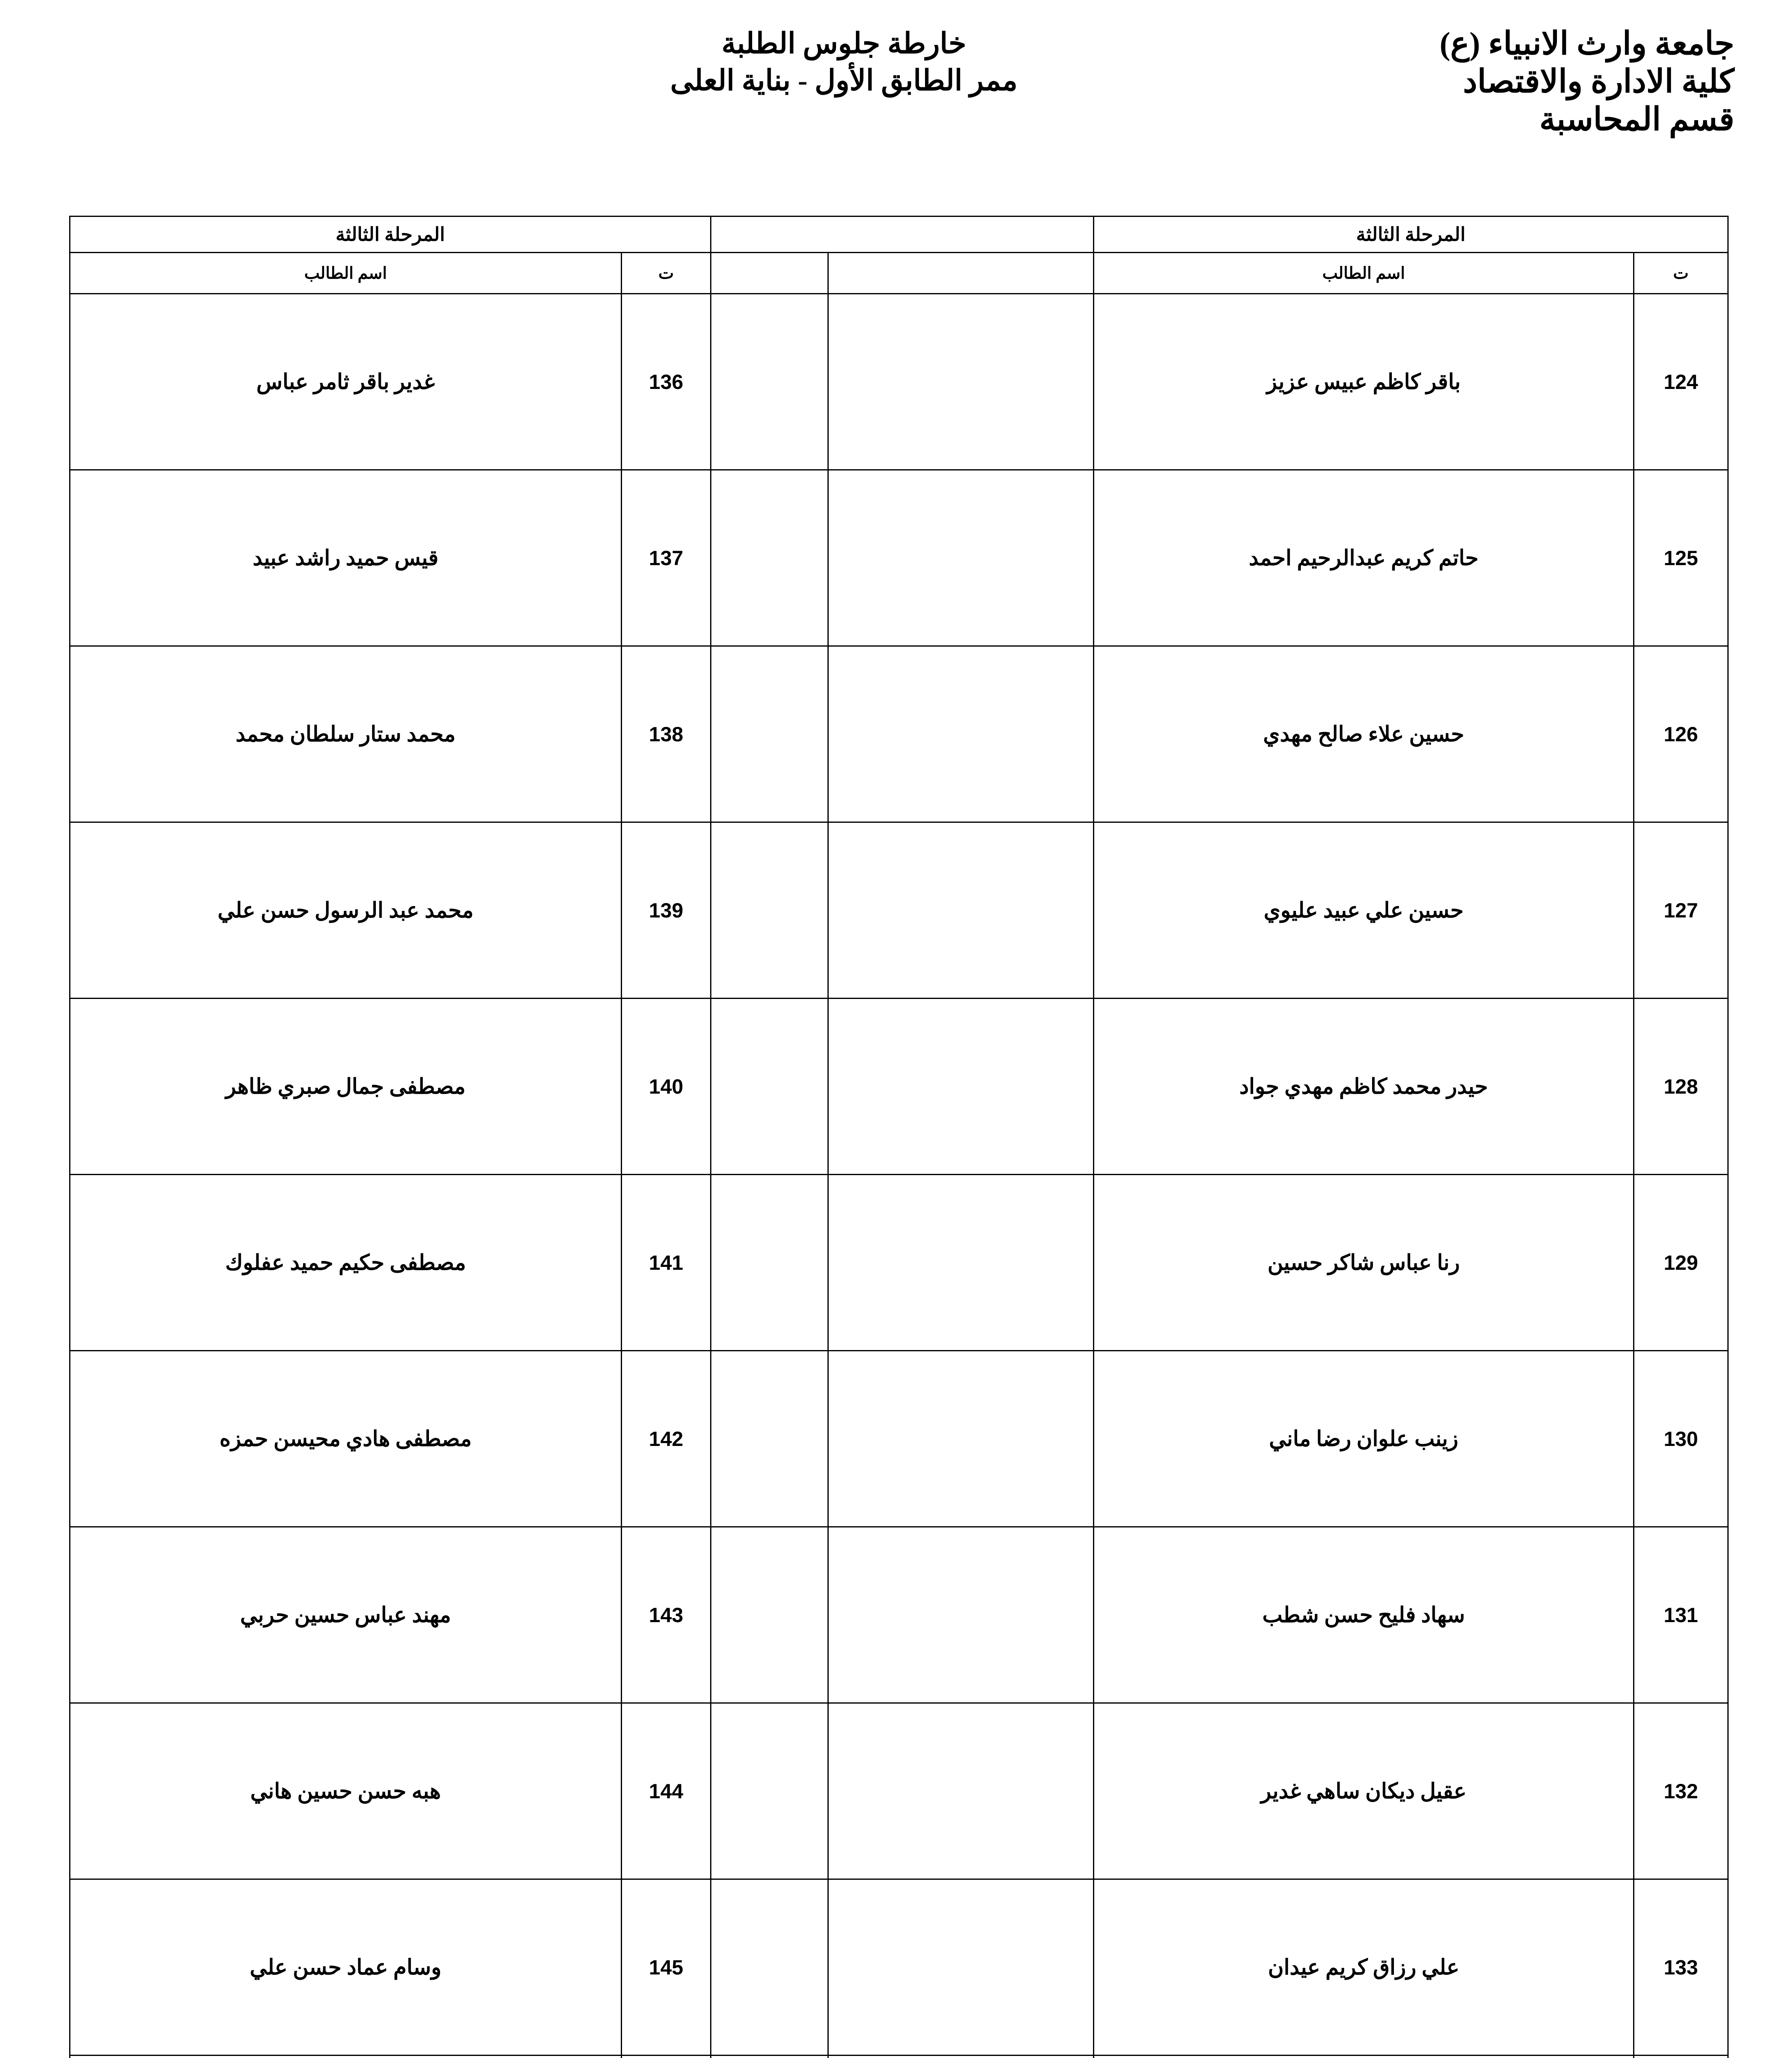  Describe the element at coordinates (666, 911) in the screenshot. I see `seat-number-left: 139` at that location.